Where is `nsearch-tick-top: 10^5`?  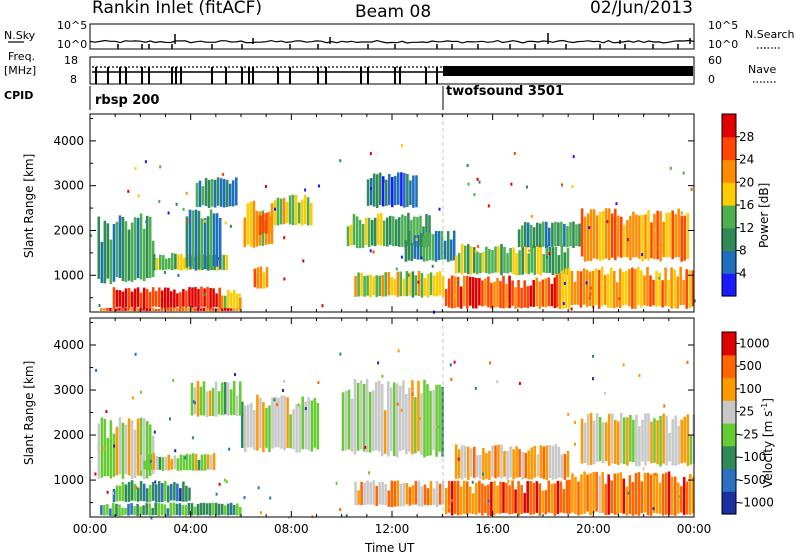 nsearch-tick-top: 10^5 is located at coordinates (723, 25).